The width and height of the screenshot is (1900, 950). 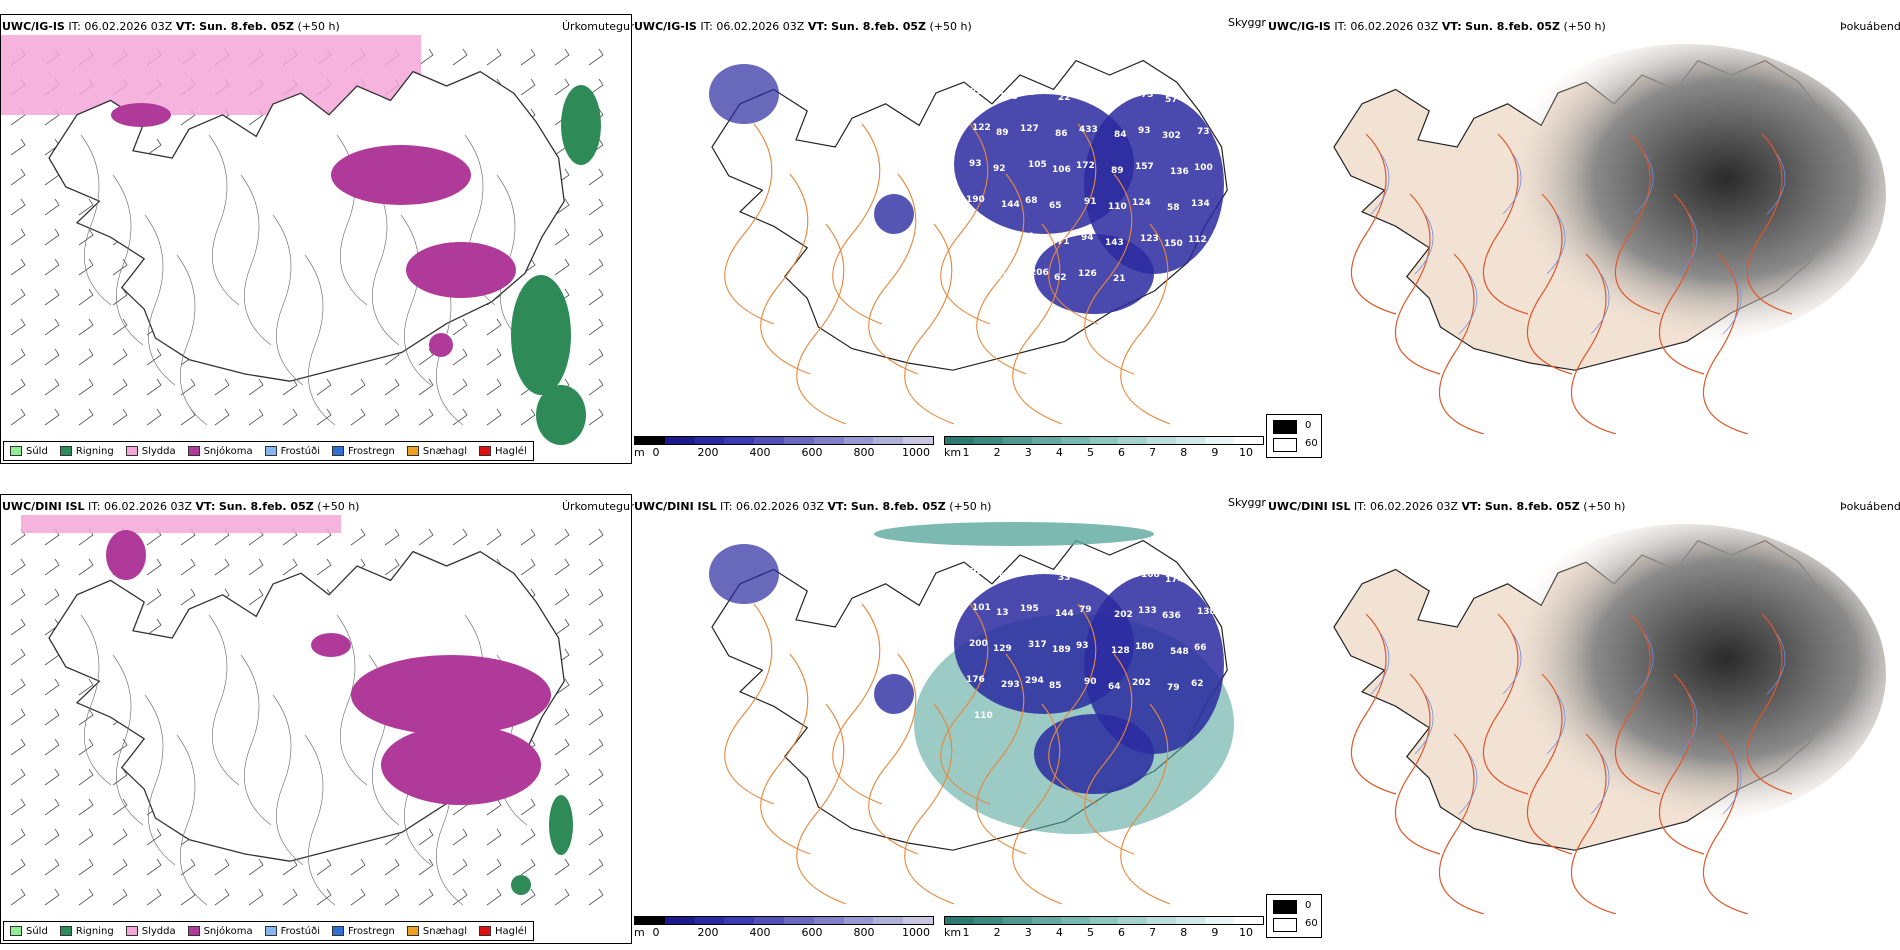 I want to click on fog-index-map-dini, so click(x=1583, y=704).